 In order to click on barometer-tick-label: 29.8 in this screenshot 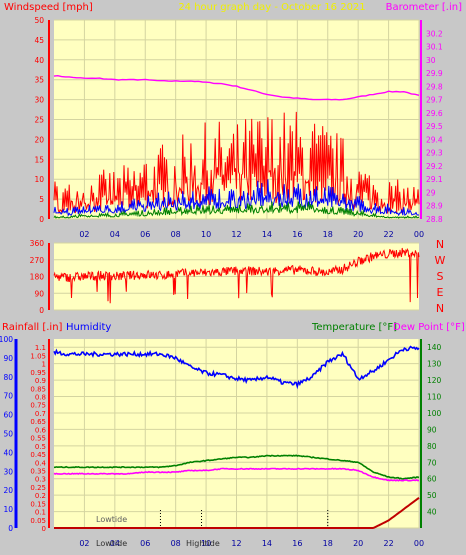, I will do `click(434, 86)`.